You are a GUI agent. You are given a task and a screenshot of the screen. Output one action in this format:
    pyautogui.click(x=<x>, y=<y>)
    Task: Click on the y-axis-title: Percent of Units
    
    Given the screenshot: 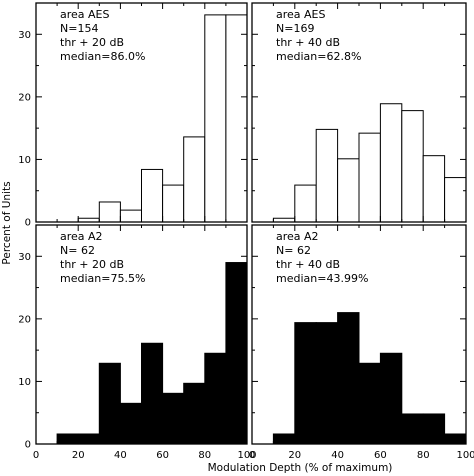 What is the action you would take?
    pyautogui.click(x=7, y=222)
    